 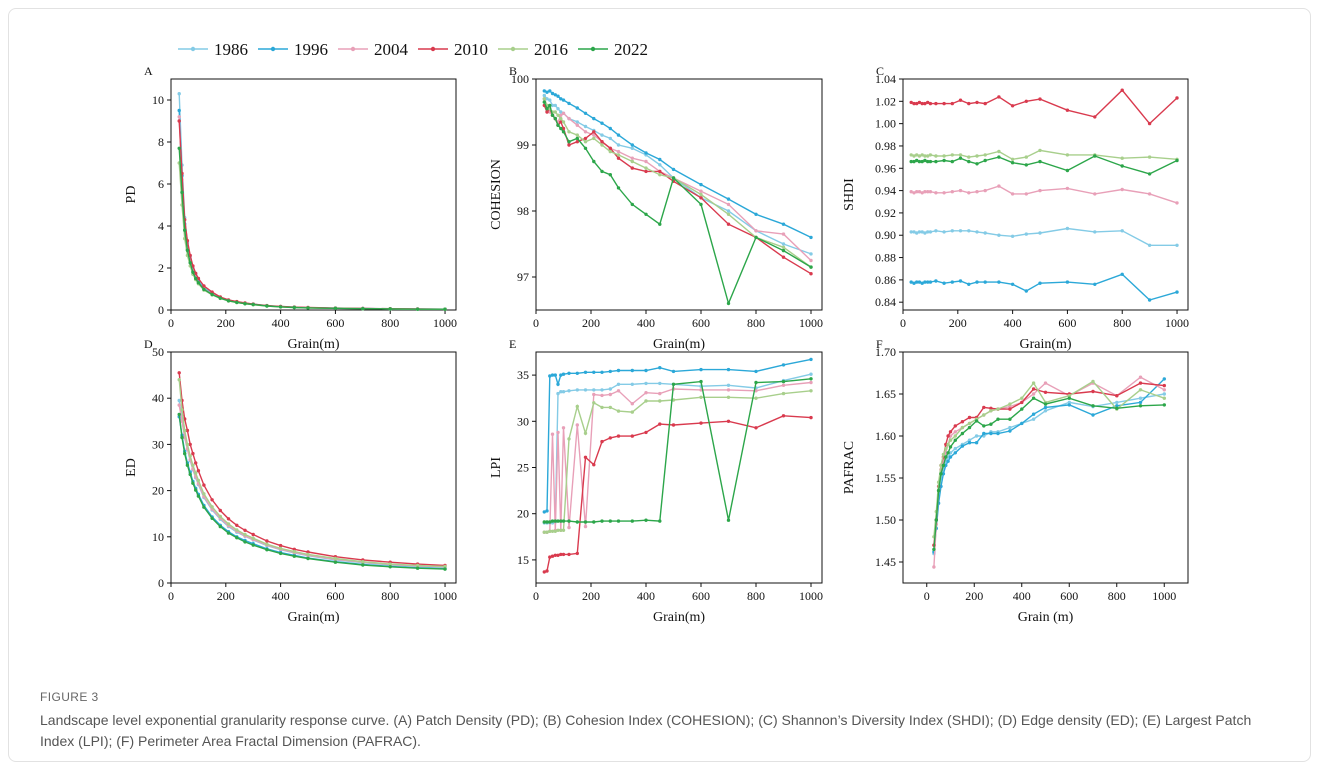 I want to click on y-tick-label: 8, so click(x=161, y=142).